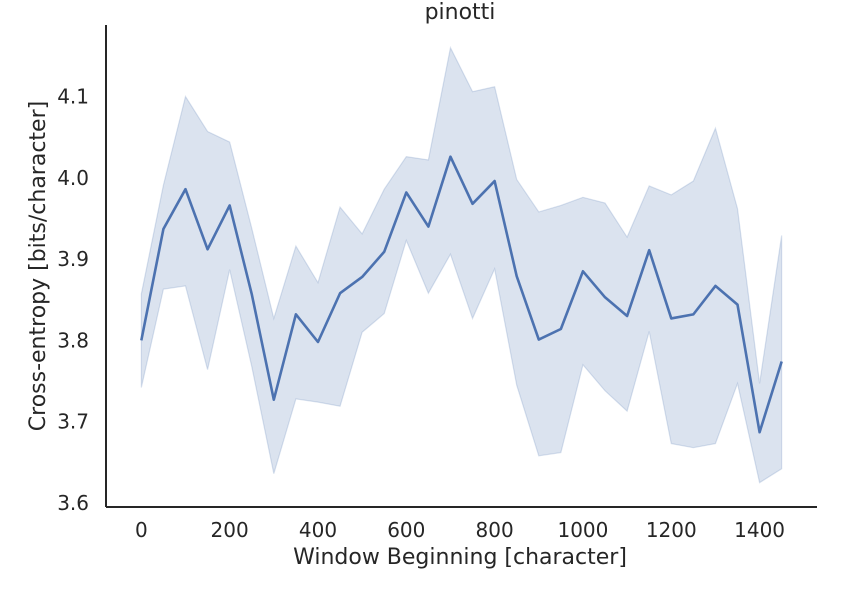 This screenshot has height=595, width=842. I want to click on x-tick-label: 200, so click(230, 530).